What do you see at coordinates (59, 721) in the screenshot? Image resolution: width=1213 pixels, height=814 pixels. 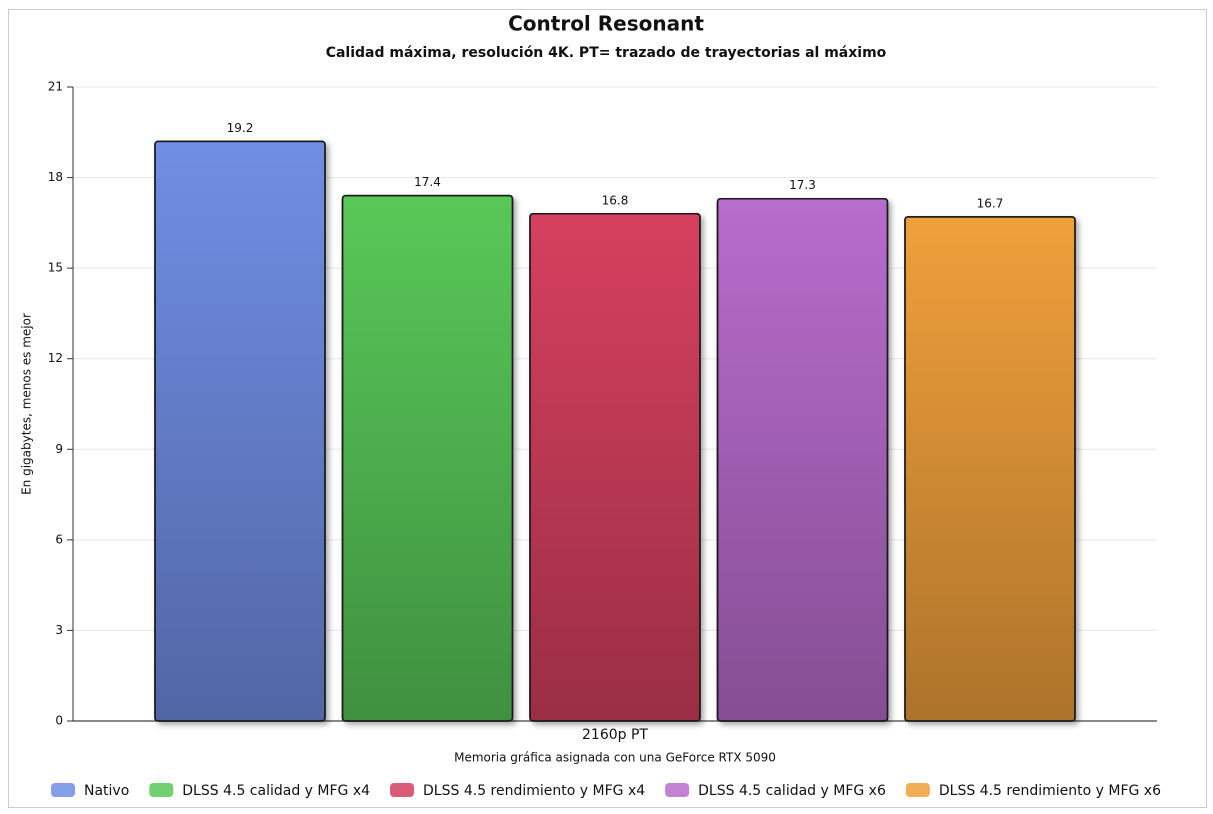 I see `y-tick-label: 0` at bounding box center [59, 721].